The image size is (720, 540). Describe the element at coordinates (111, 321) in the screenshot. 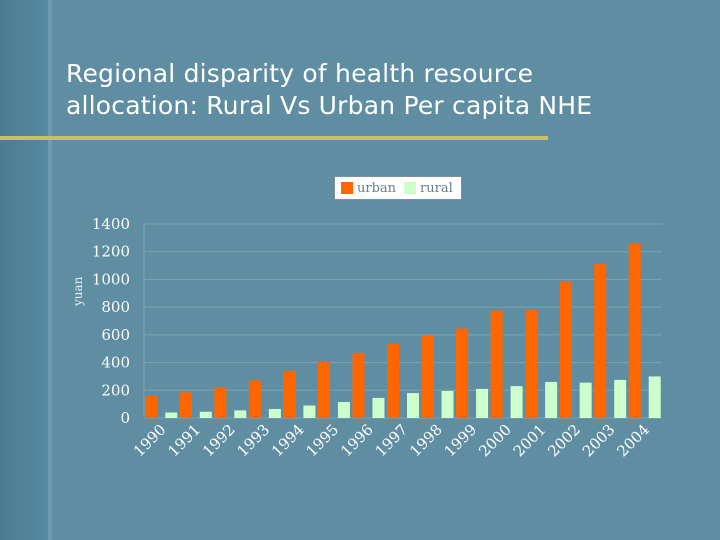

I see `y-tick-labels: 0 200 400 600 800 1000 1200 1400` at that location.